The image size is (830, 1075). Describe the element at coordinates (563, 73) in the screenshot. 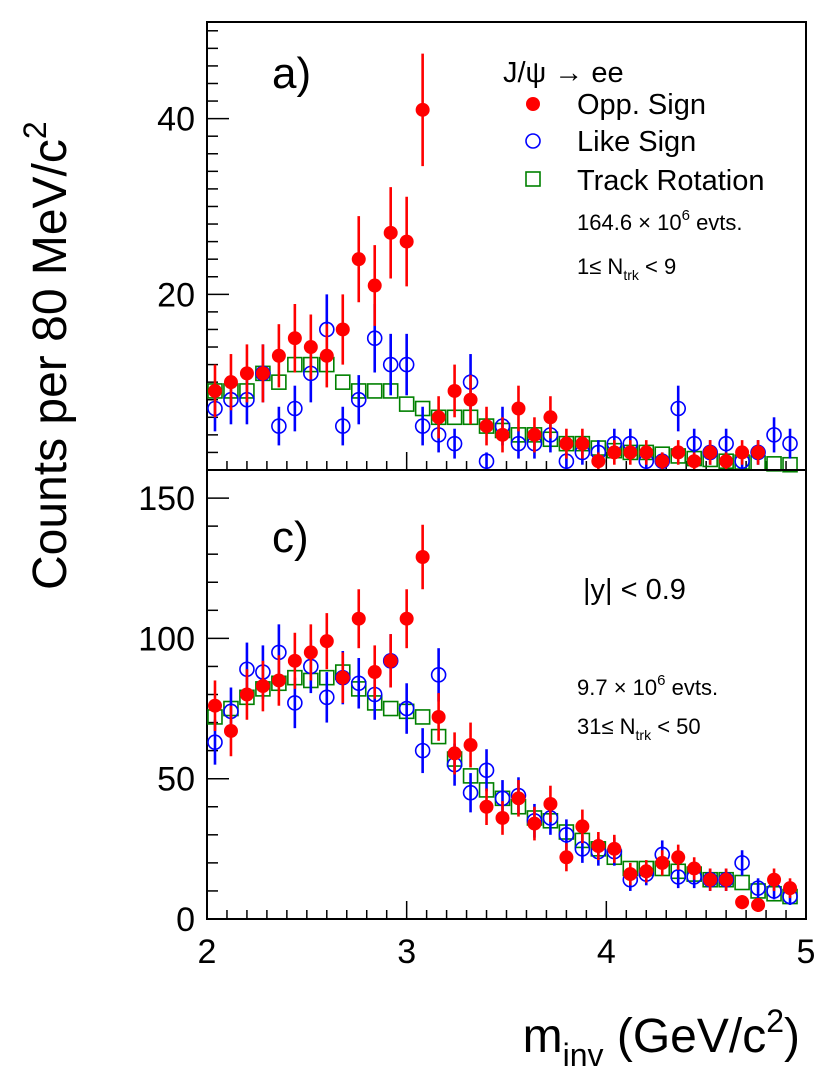

I see `legend-header: J/ψ → ee` at that location.